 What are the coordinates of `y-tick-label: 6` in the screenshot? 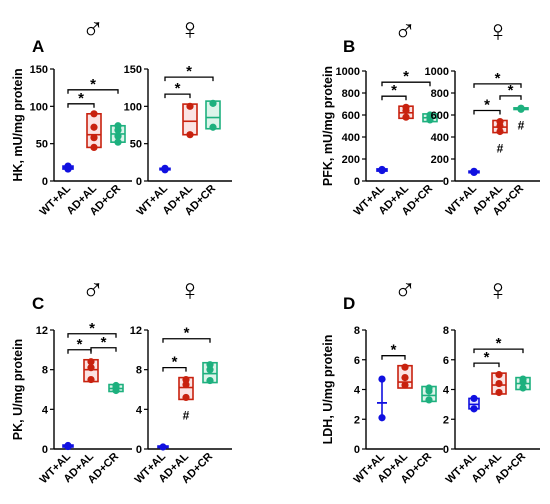 It's located at (357, 361).